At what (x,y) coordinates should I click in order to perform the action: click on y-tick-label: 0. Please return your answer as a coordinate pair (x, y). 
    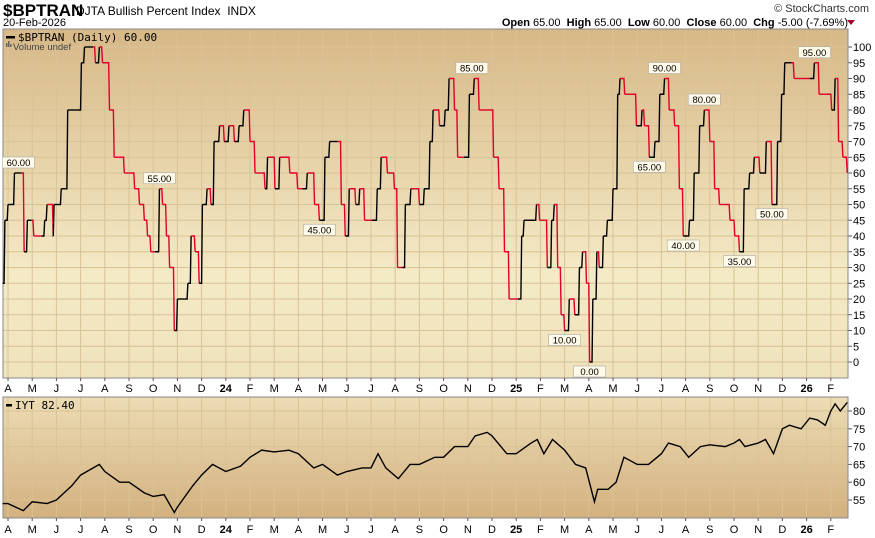
    Looking at the image, I should click on (856, 363).